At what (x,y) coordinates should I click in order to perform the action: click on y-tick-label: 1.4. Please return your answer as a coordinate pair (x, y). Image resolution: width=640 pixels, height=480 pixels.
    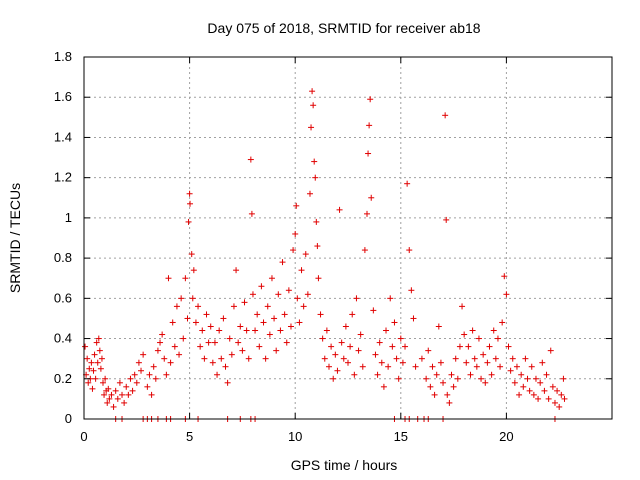
    Looking at the image, I should click on (63, 136).